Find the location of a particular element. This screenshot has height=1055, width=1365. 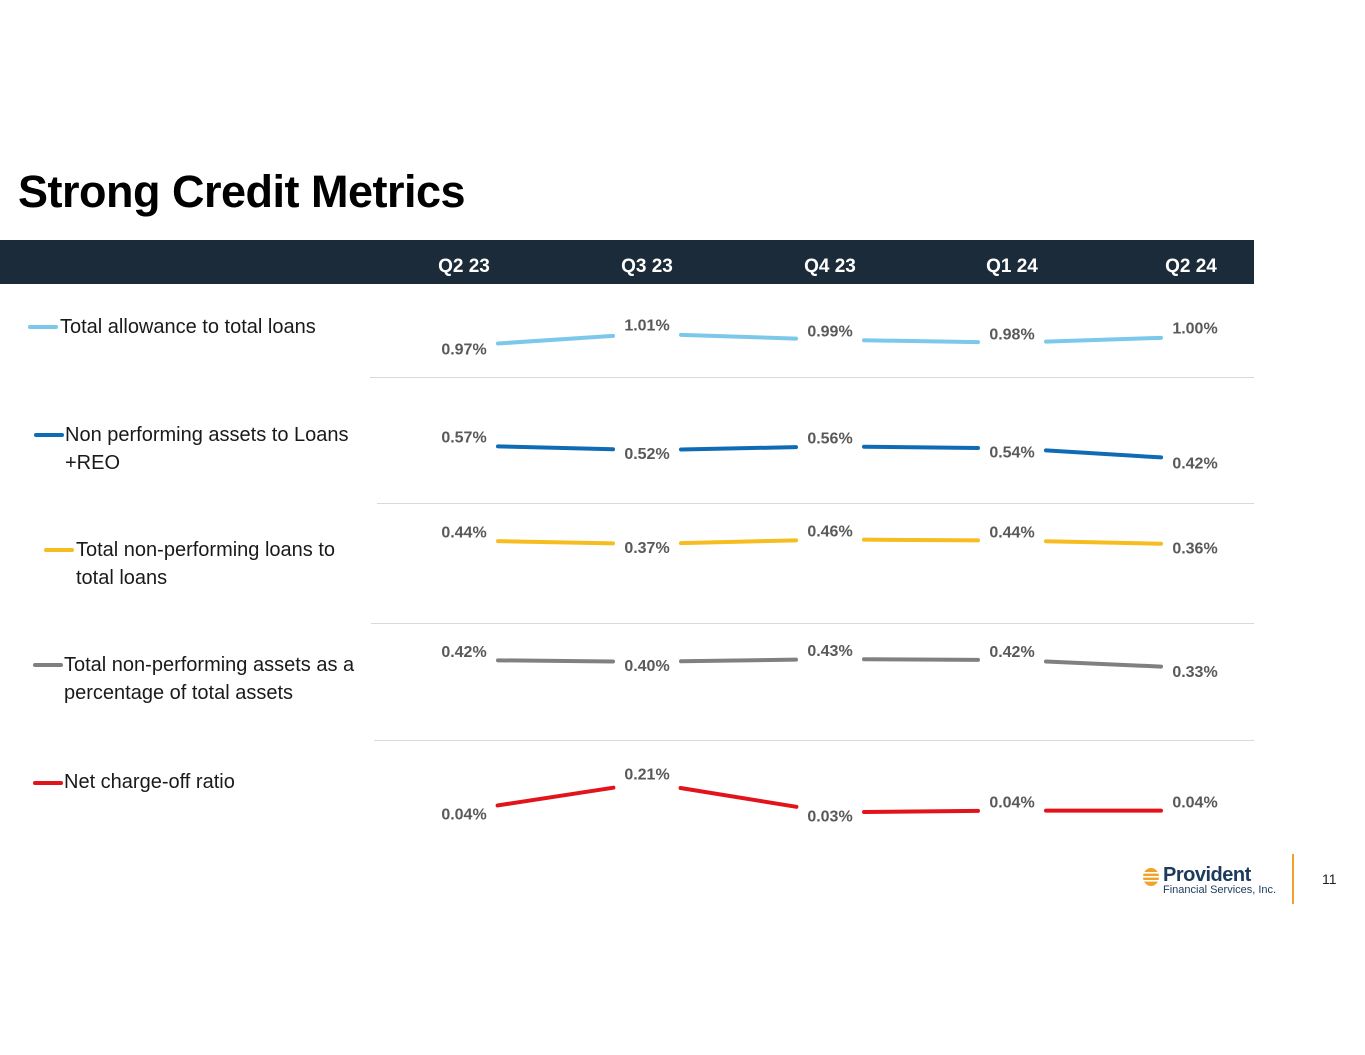

quarter-header-bar is located at coordinates (627, 262).